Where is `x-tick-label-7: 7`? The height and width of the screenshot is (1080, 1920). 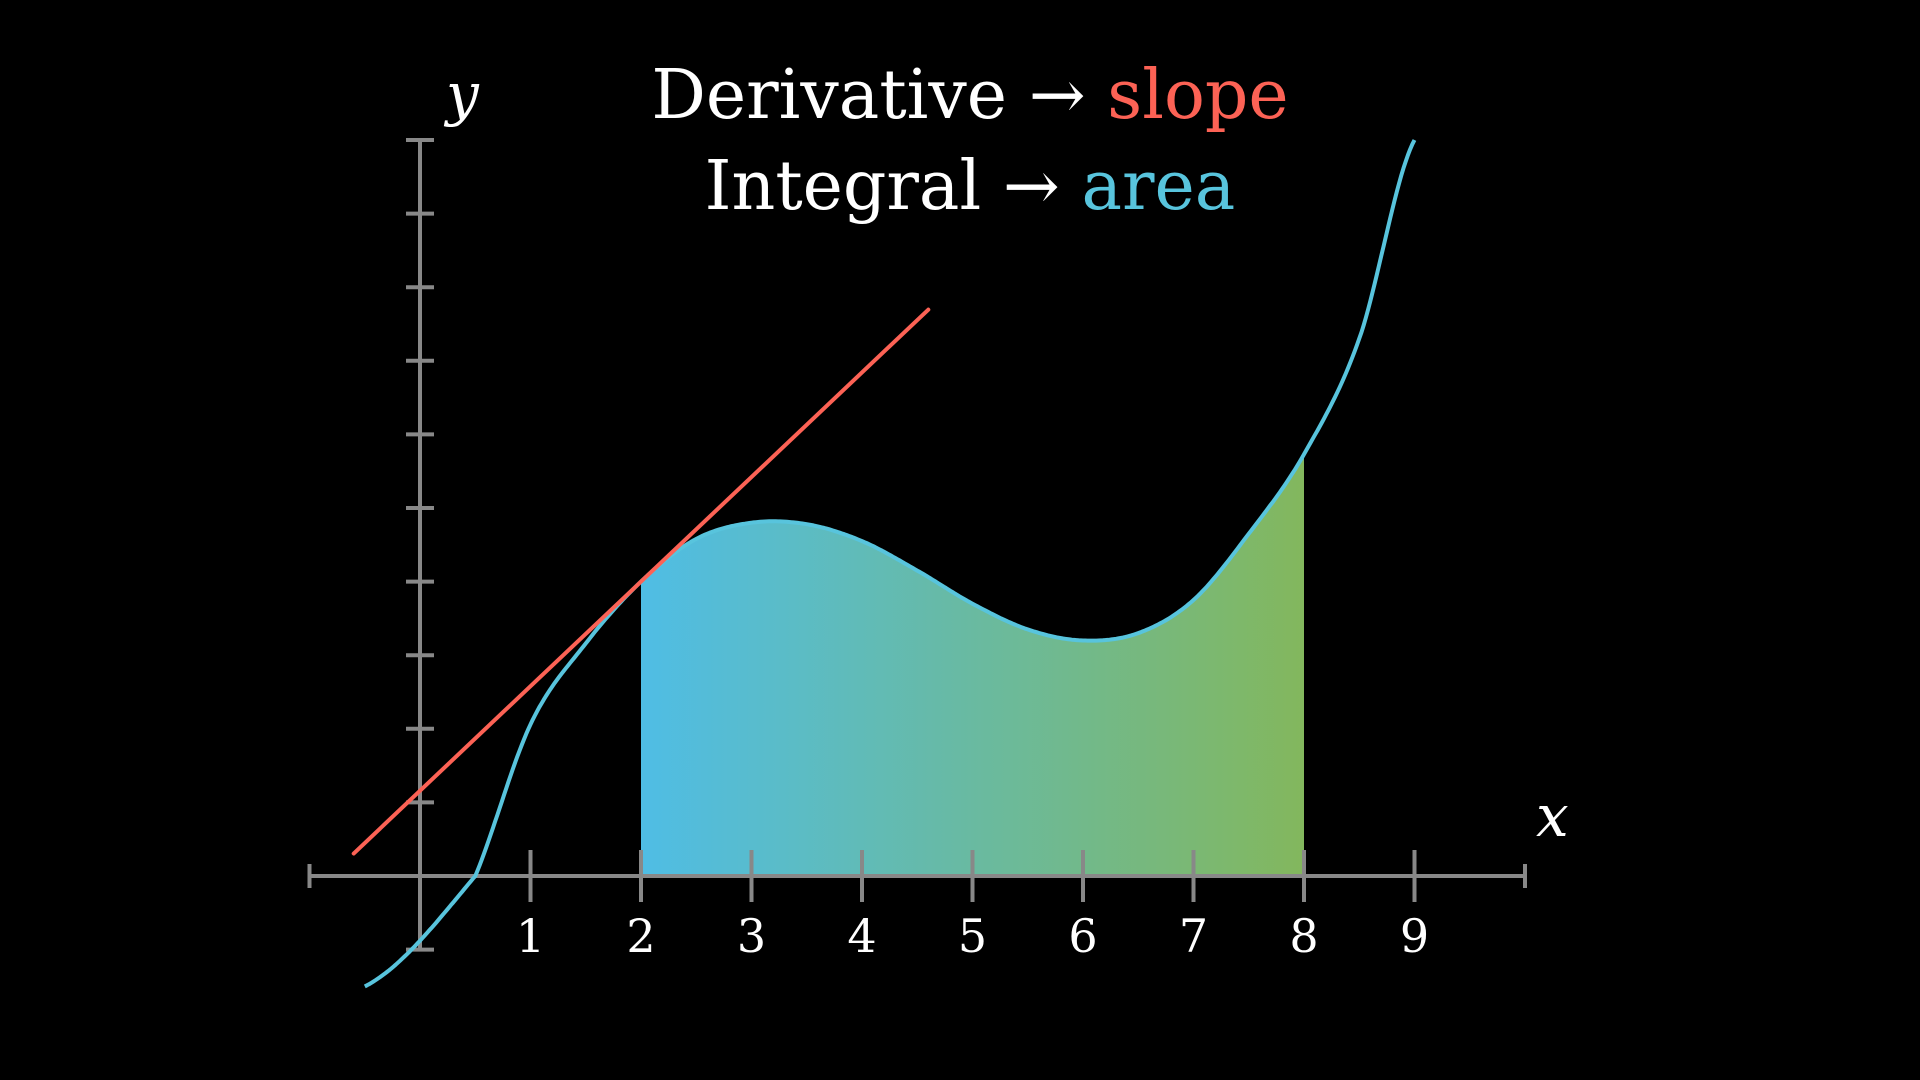
x-tick-label-7: 7 is located at coordinates (1193, 936).